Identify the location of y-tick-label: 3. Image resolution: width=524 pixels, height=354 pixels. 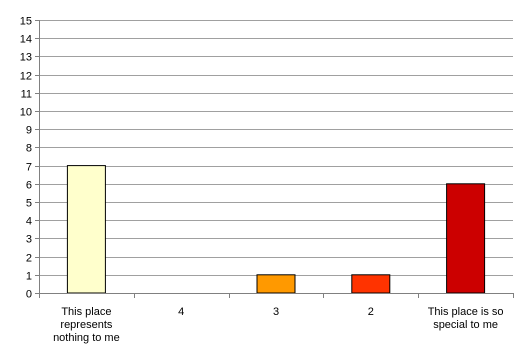
(29, 240).